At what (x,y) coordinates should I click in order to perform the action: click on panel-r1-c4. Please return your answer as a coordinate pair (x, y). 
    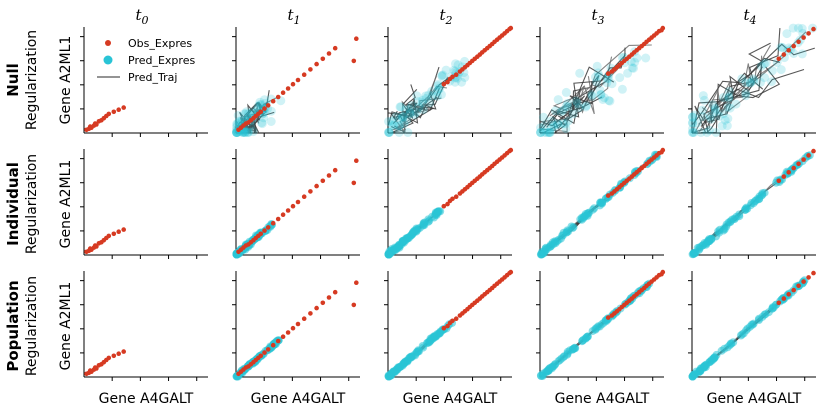
    Looking at the image, I should click on (601, 81).